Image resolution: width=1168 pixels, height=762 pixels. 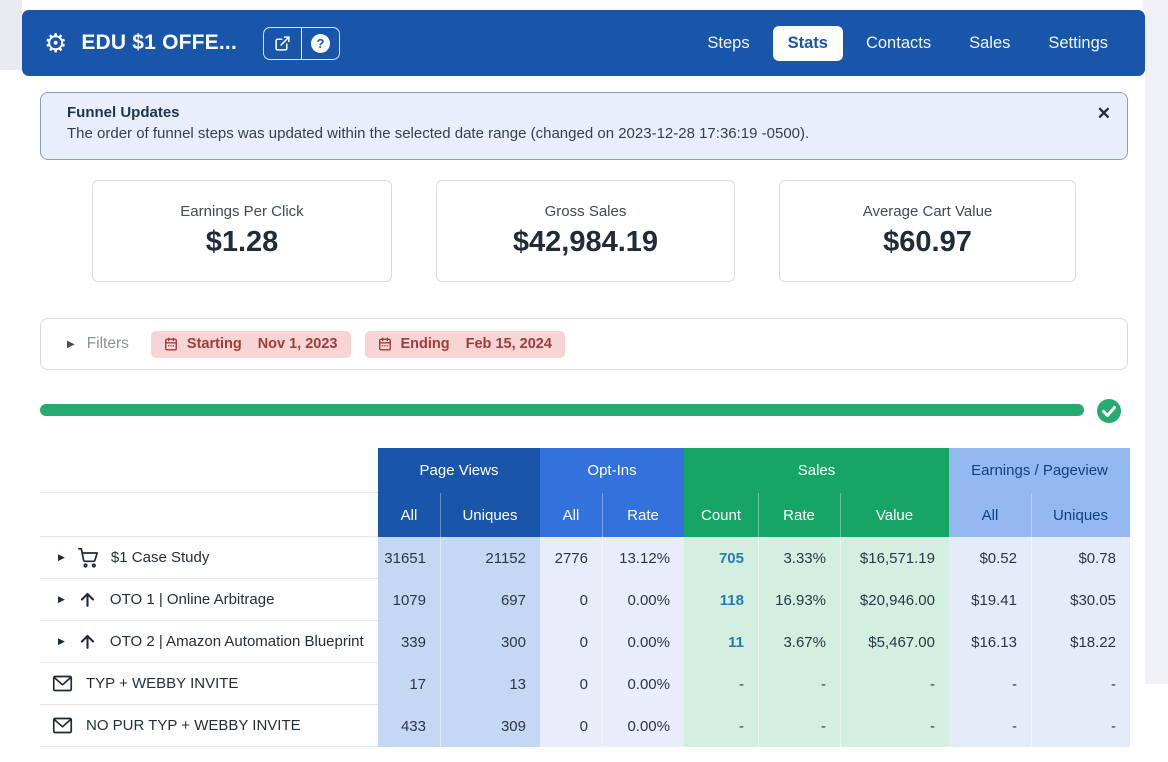 What do you see at coordinates (799, 558) in the screenshot?
I see `cell-sales-rate: 3.33%` at bounding box center [799, 558].